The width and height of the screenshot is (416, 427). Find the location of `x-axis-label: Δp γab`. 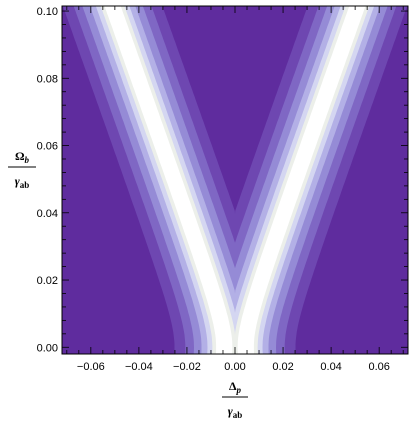

x-axis-label: Δp γab is located at coordinates (235, 399).